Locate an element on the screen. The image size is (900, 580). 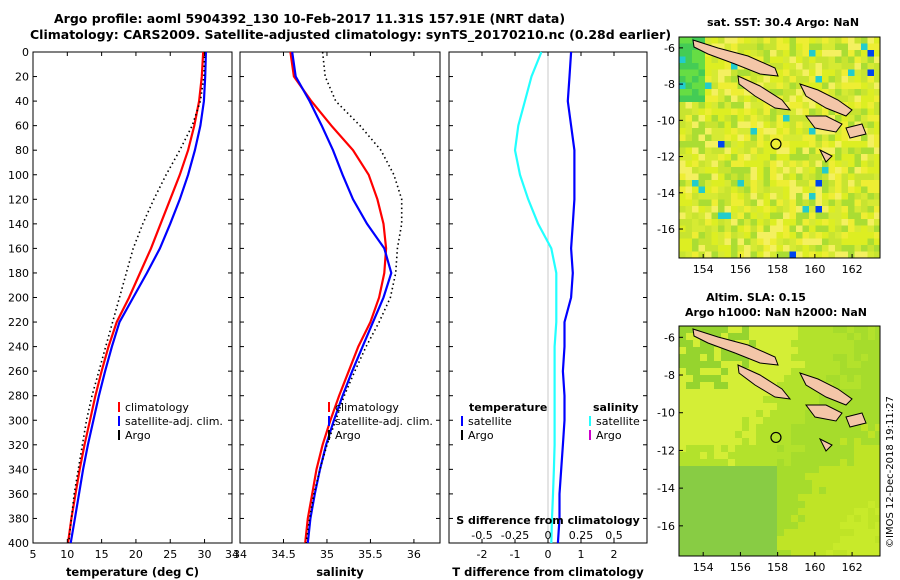
salinity-x-tick-label: 34 is located at coordinates (240, 554).